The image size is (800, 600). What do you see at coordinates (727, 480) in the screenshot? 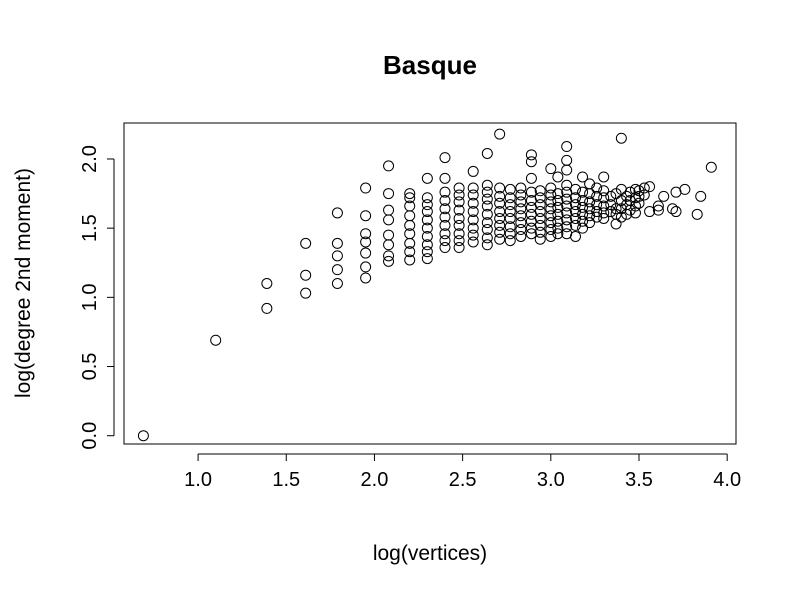
I see `x-tick-label: 4.0` at bounding box center [727, 480].